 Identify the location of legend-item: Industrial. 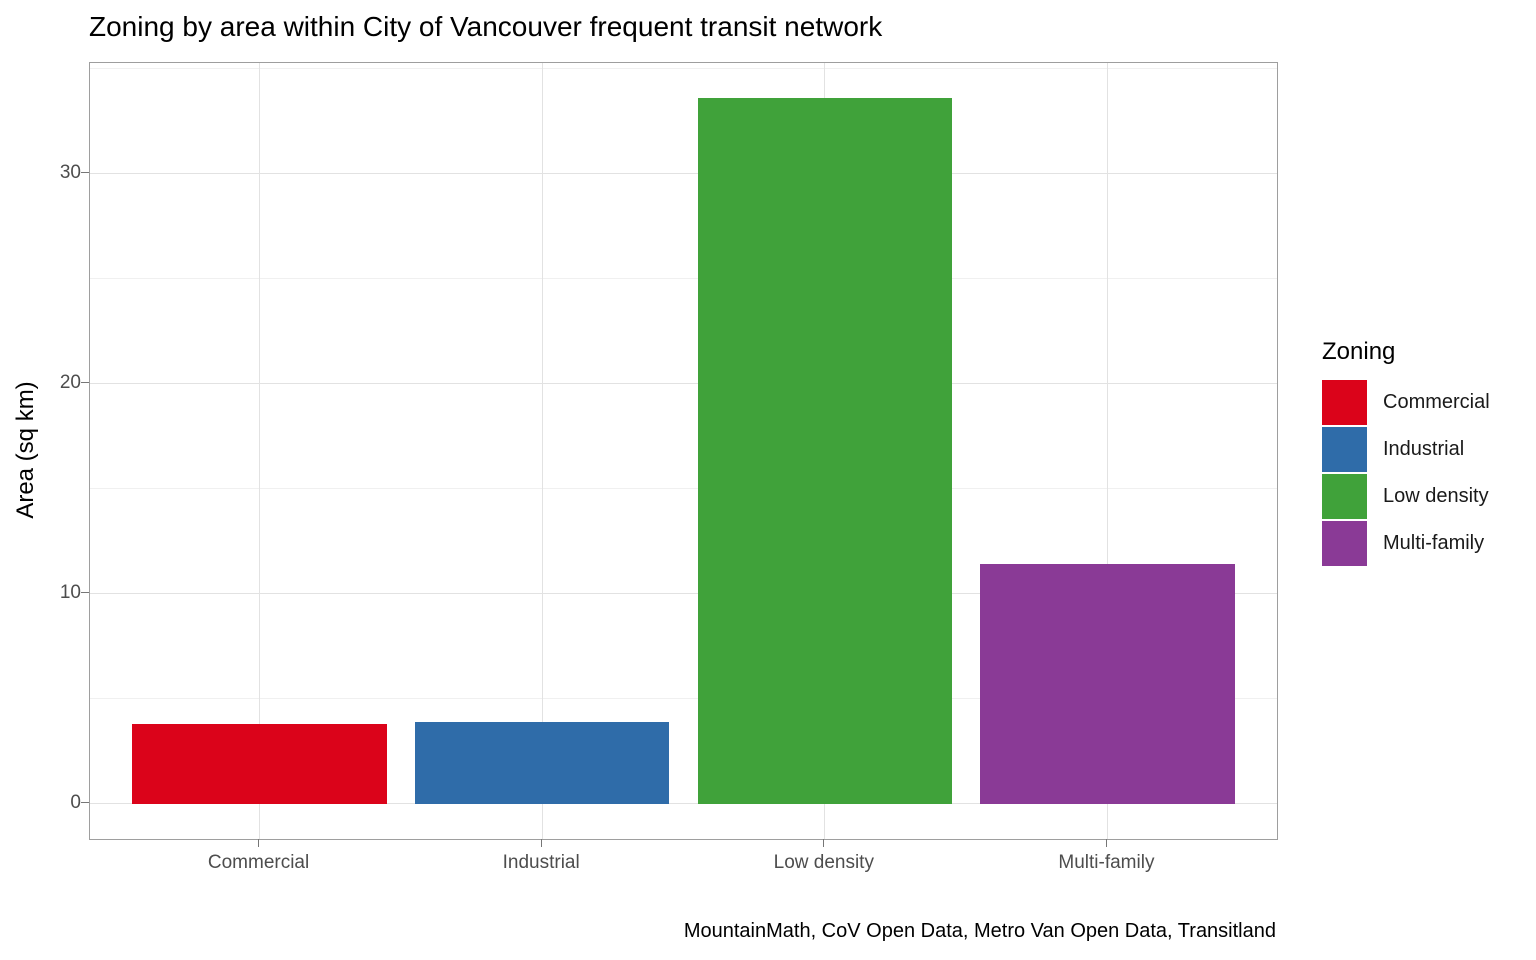
(1406, 449).